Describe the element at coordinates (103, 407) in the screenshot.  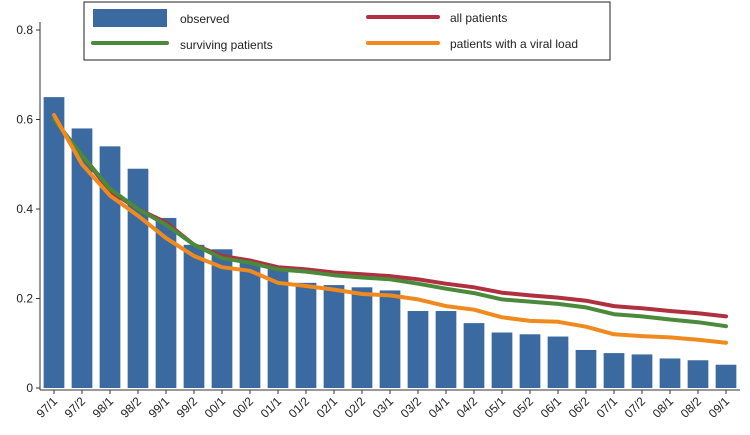
I see `x-tick-label: 98/1` at that location.